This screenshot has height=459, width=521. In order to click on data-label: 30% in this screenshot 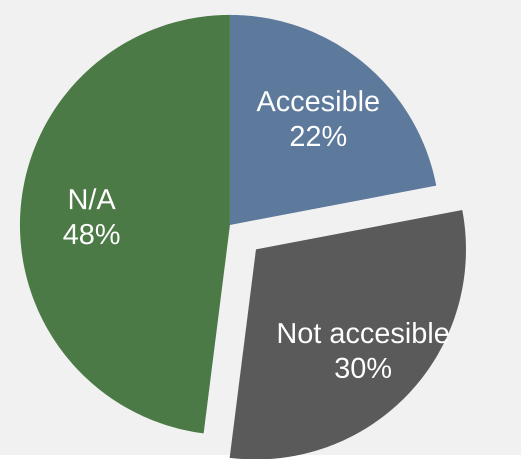, I will do `click(363, 367)`.